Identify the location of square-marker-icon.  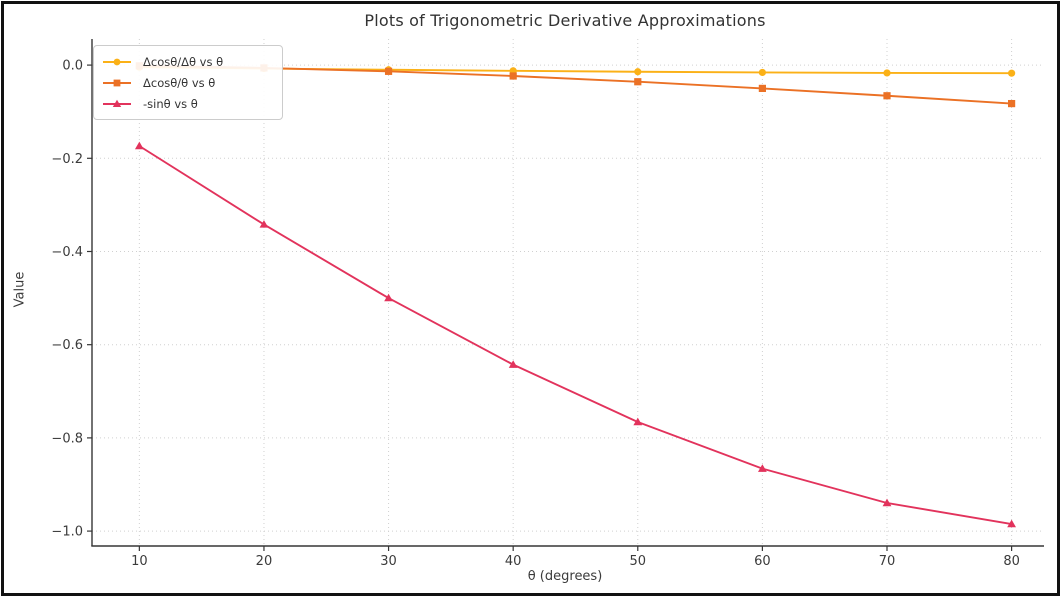
(117, 82).